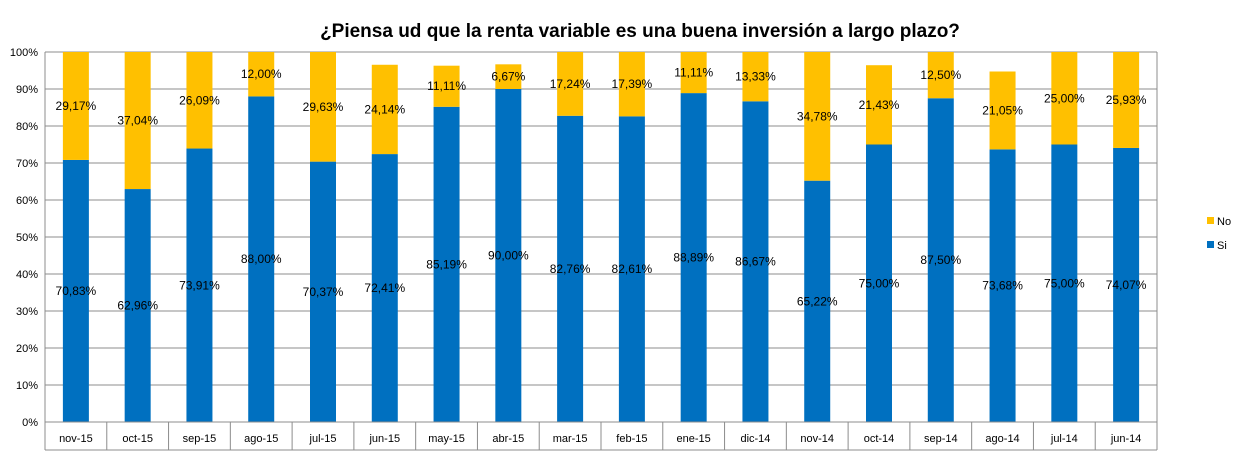 This screenshot has height=452, width=1240. I want to click on data-label-si: 65,22%, so click(817, 301).